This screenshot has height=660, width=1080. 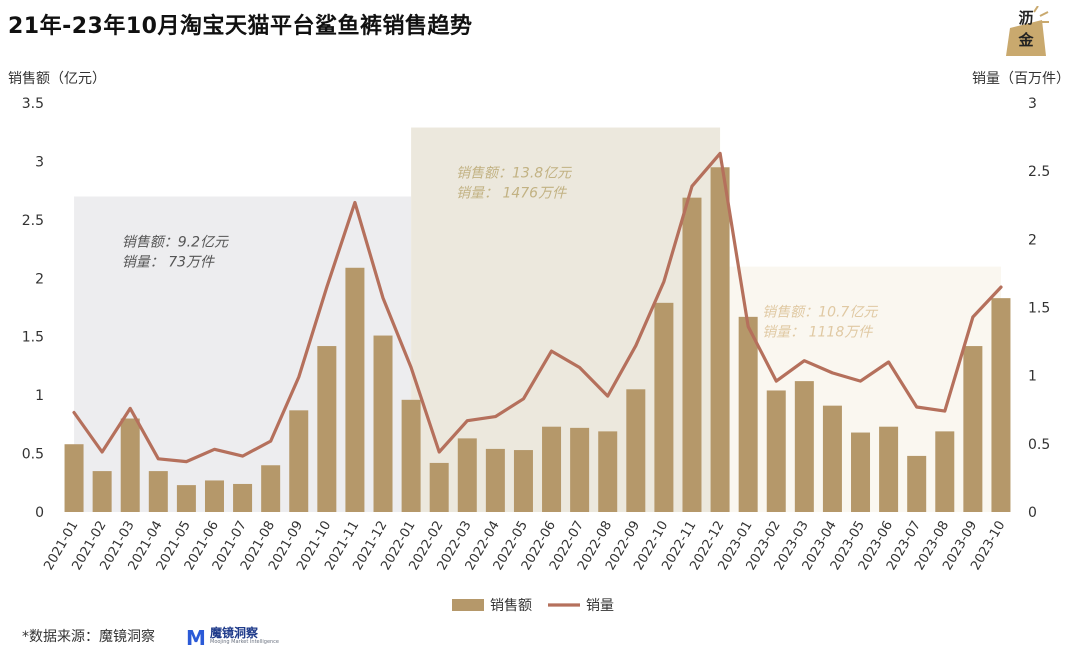 What do you see at coordinates (39, 162) in the screenshot?
I see `left-tick-6: 3` at bounding box center [39, 162].